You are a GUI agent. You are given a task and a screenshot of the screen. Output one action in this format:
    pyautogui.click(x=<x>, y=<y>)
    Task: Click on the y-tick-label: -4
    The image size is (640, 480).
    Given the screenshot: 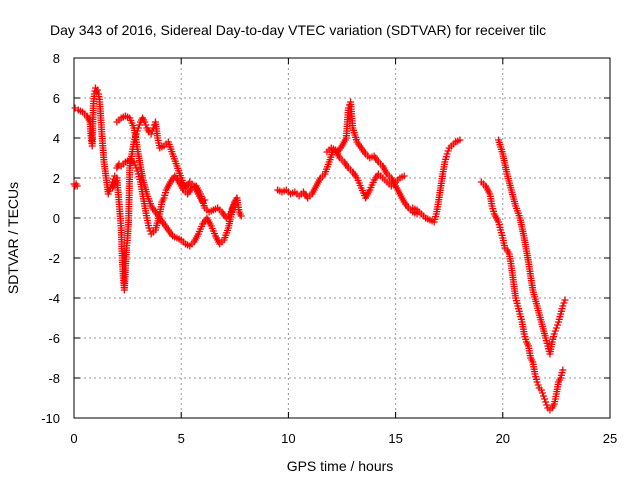 What is the action you would take?
    pyautogui.click(x=54, y=298)
    